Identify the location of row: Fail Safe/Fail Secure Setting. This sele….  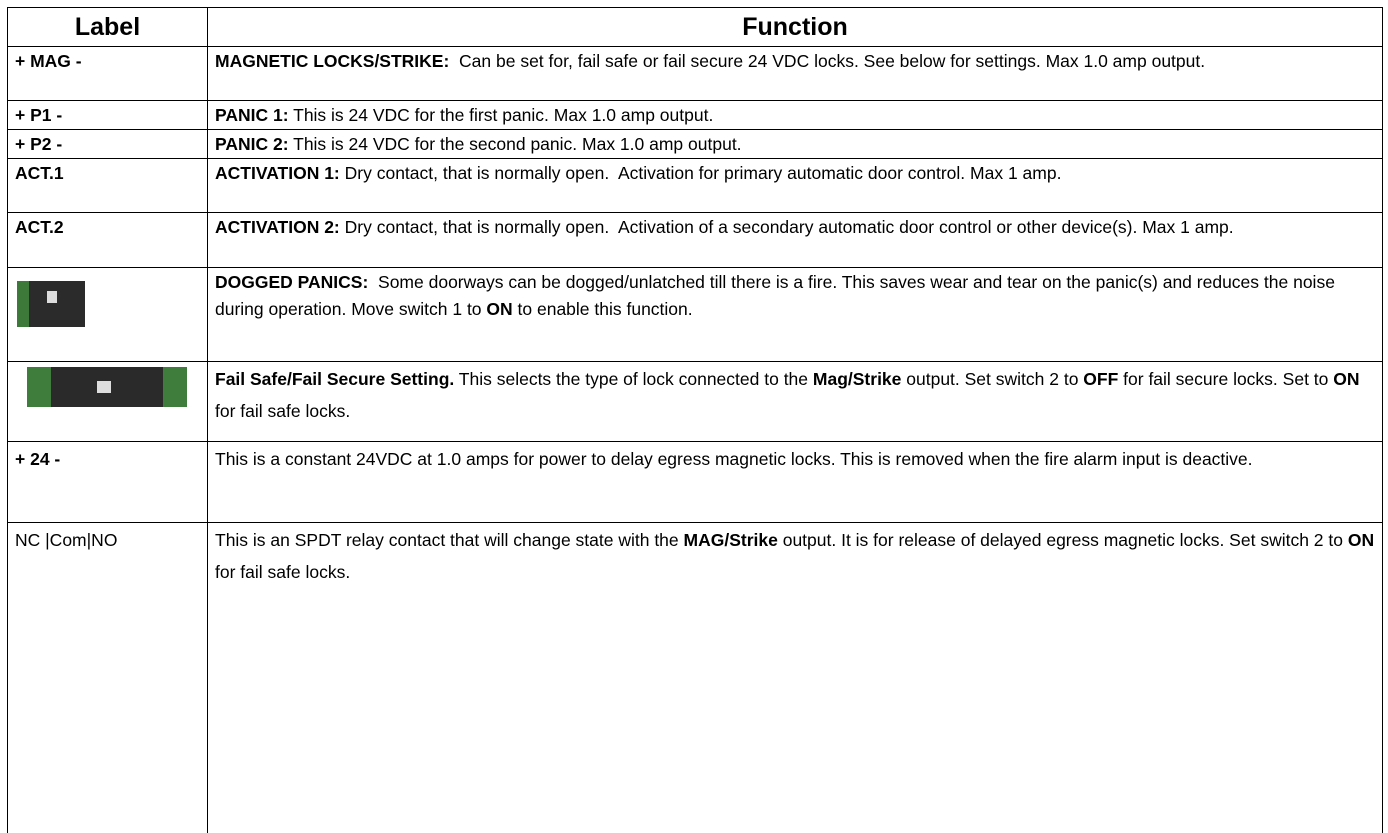
(695, 401).